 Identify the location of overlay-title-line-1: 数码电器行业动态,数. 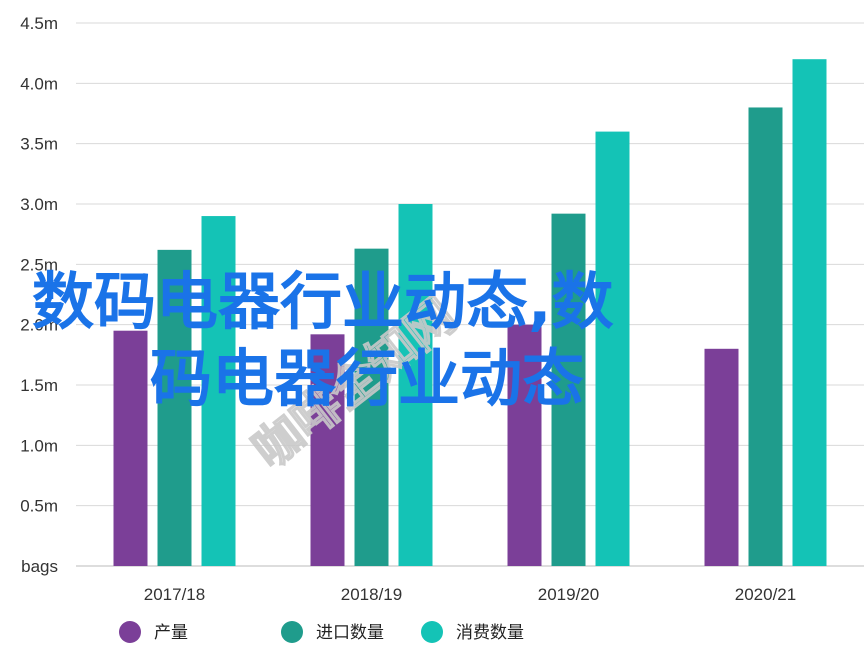
(323, 301).